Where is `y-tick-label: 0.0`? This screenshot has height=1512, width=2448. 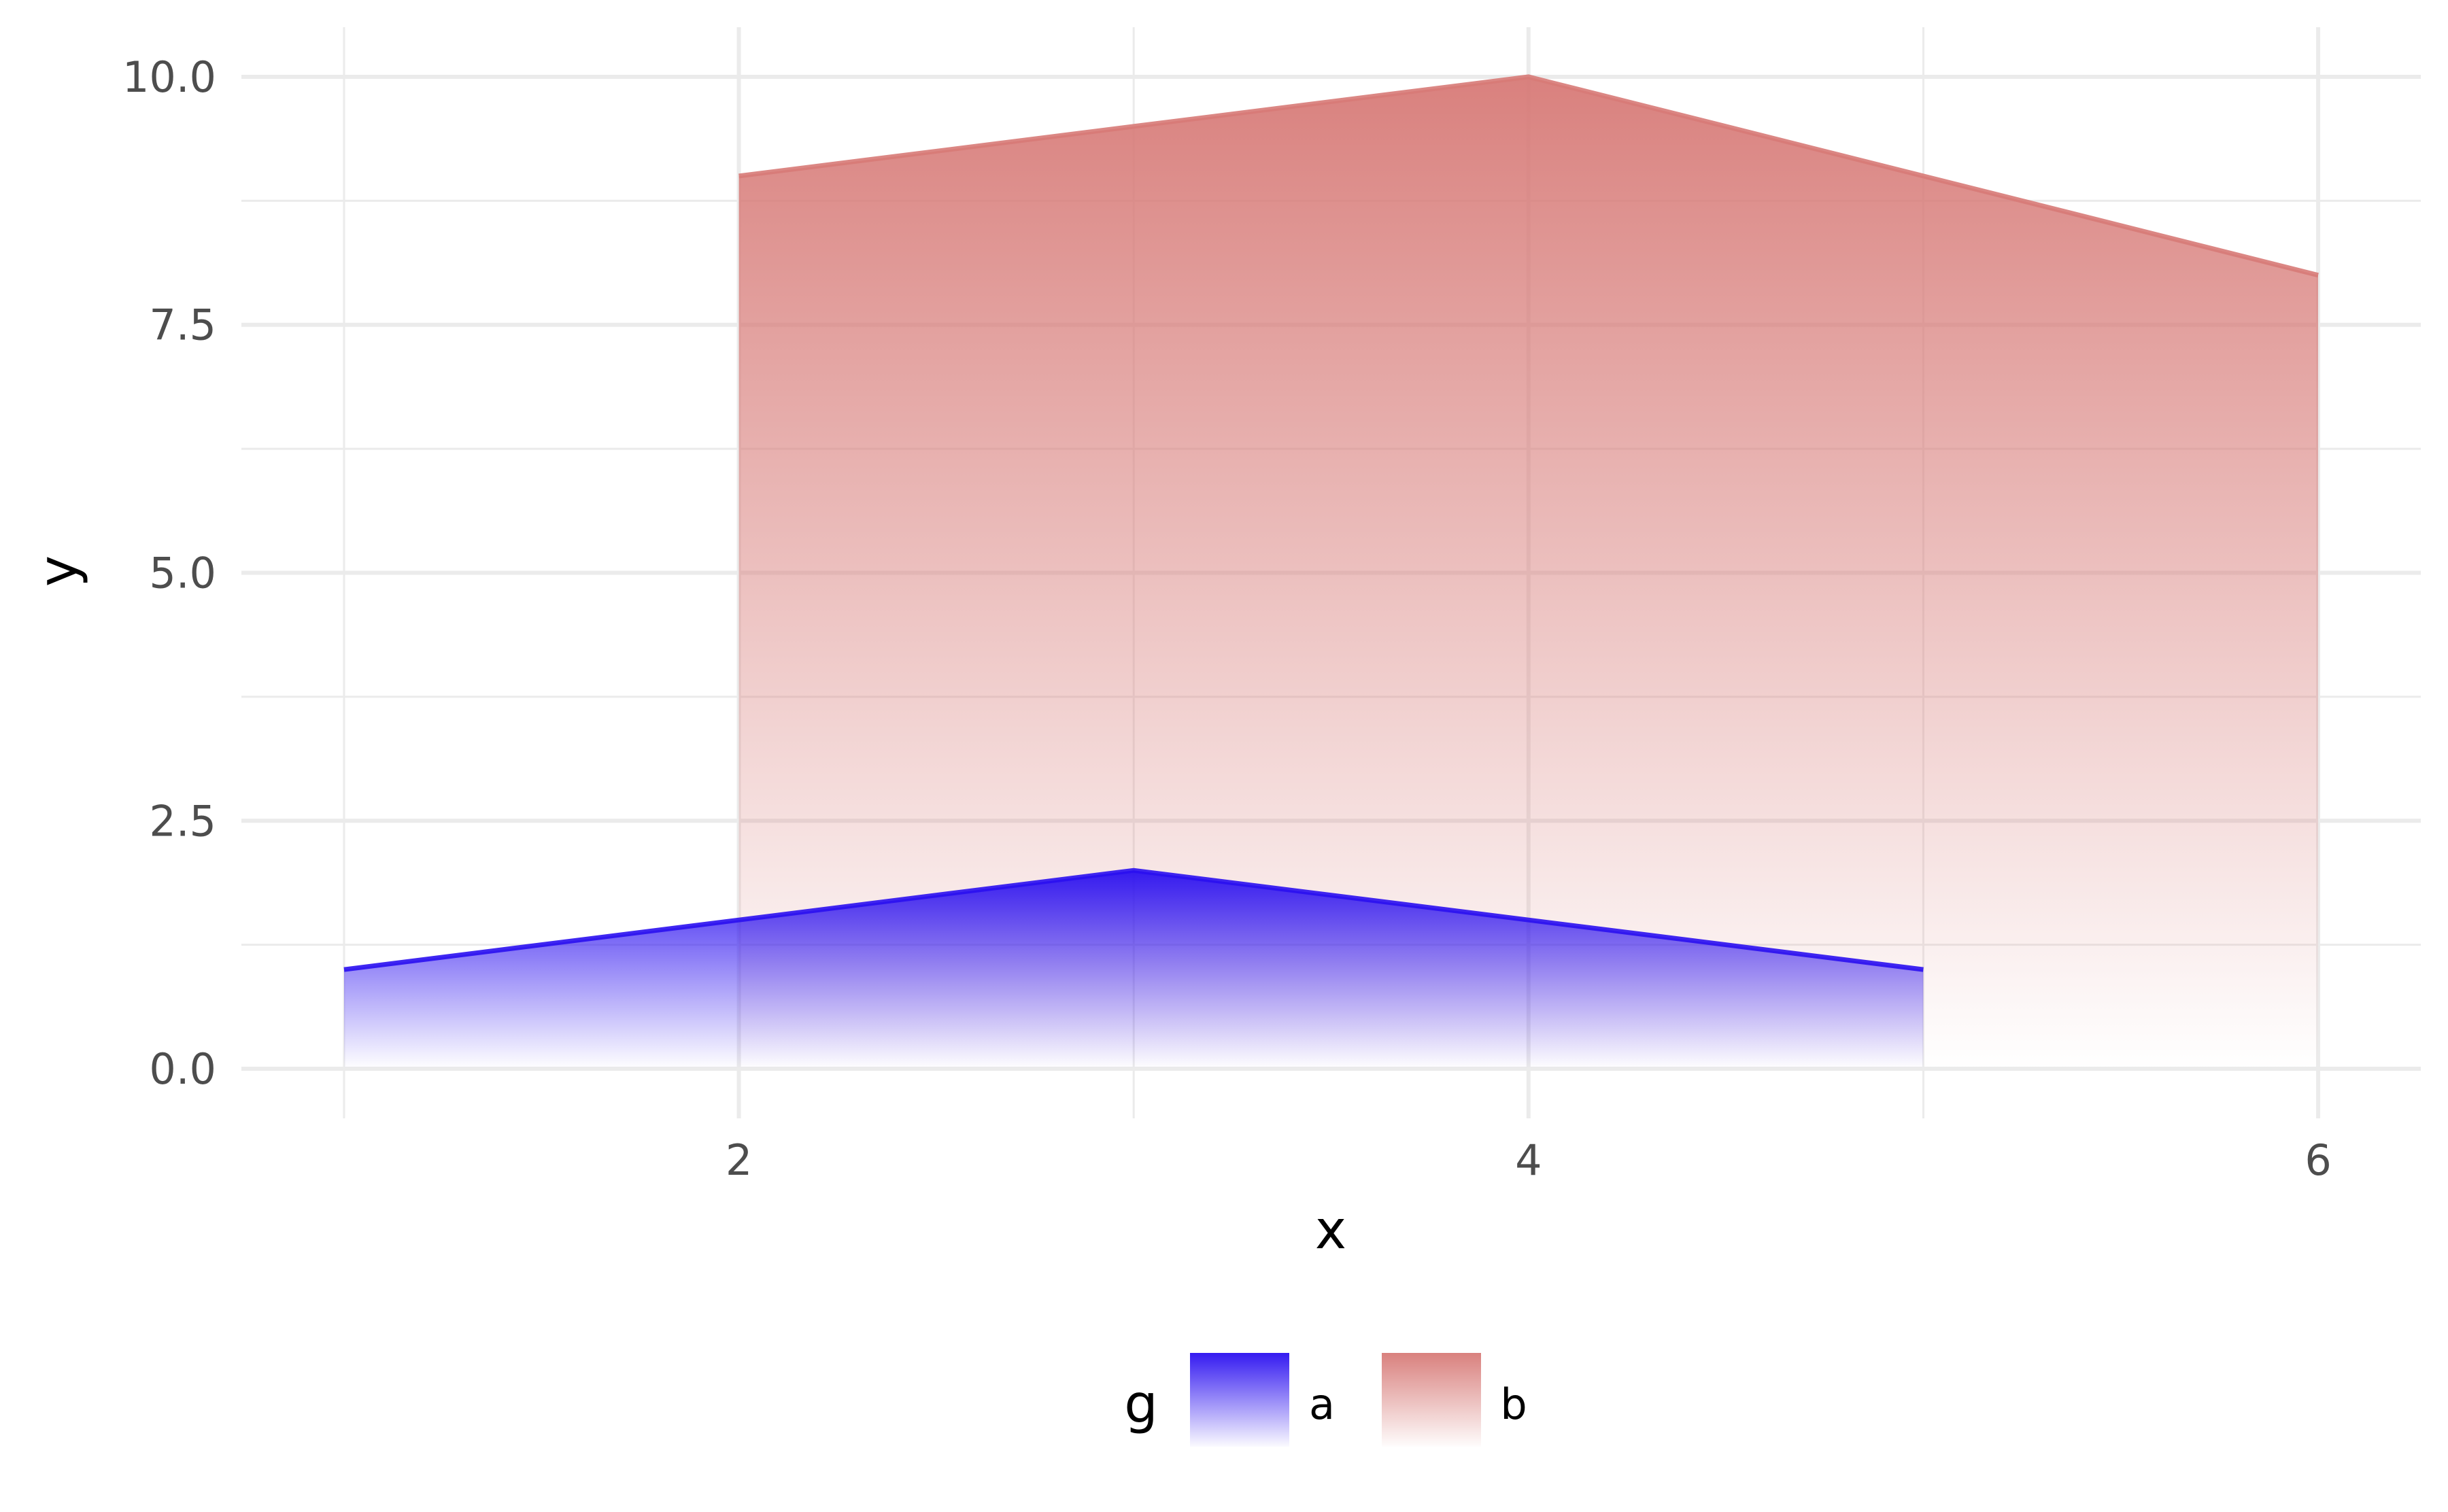
y-tick-label: 0.0 is located at coordinates (182, 1069).